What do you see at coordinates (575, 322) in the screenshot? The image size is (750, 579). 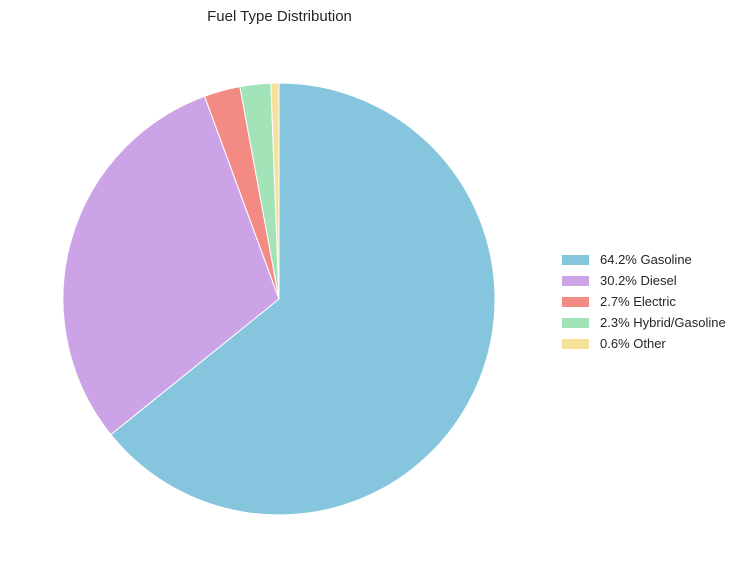 I see `legend-swatch-hybrid-gasoline` at bounding box center [575, 322].